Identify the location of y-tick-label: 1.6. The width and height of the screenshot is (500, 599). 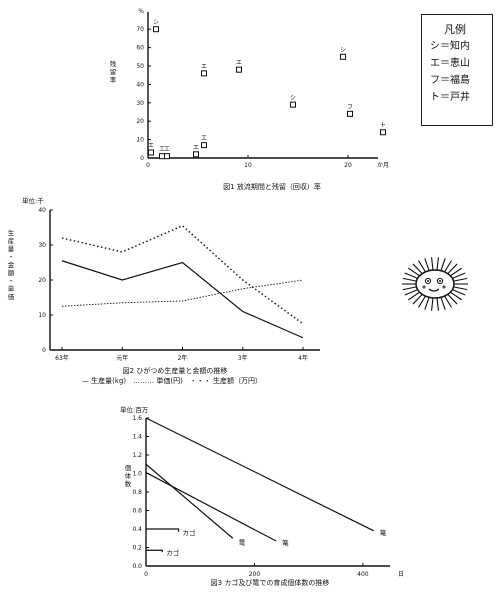
(137, 418).